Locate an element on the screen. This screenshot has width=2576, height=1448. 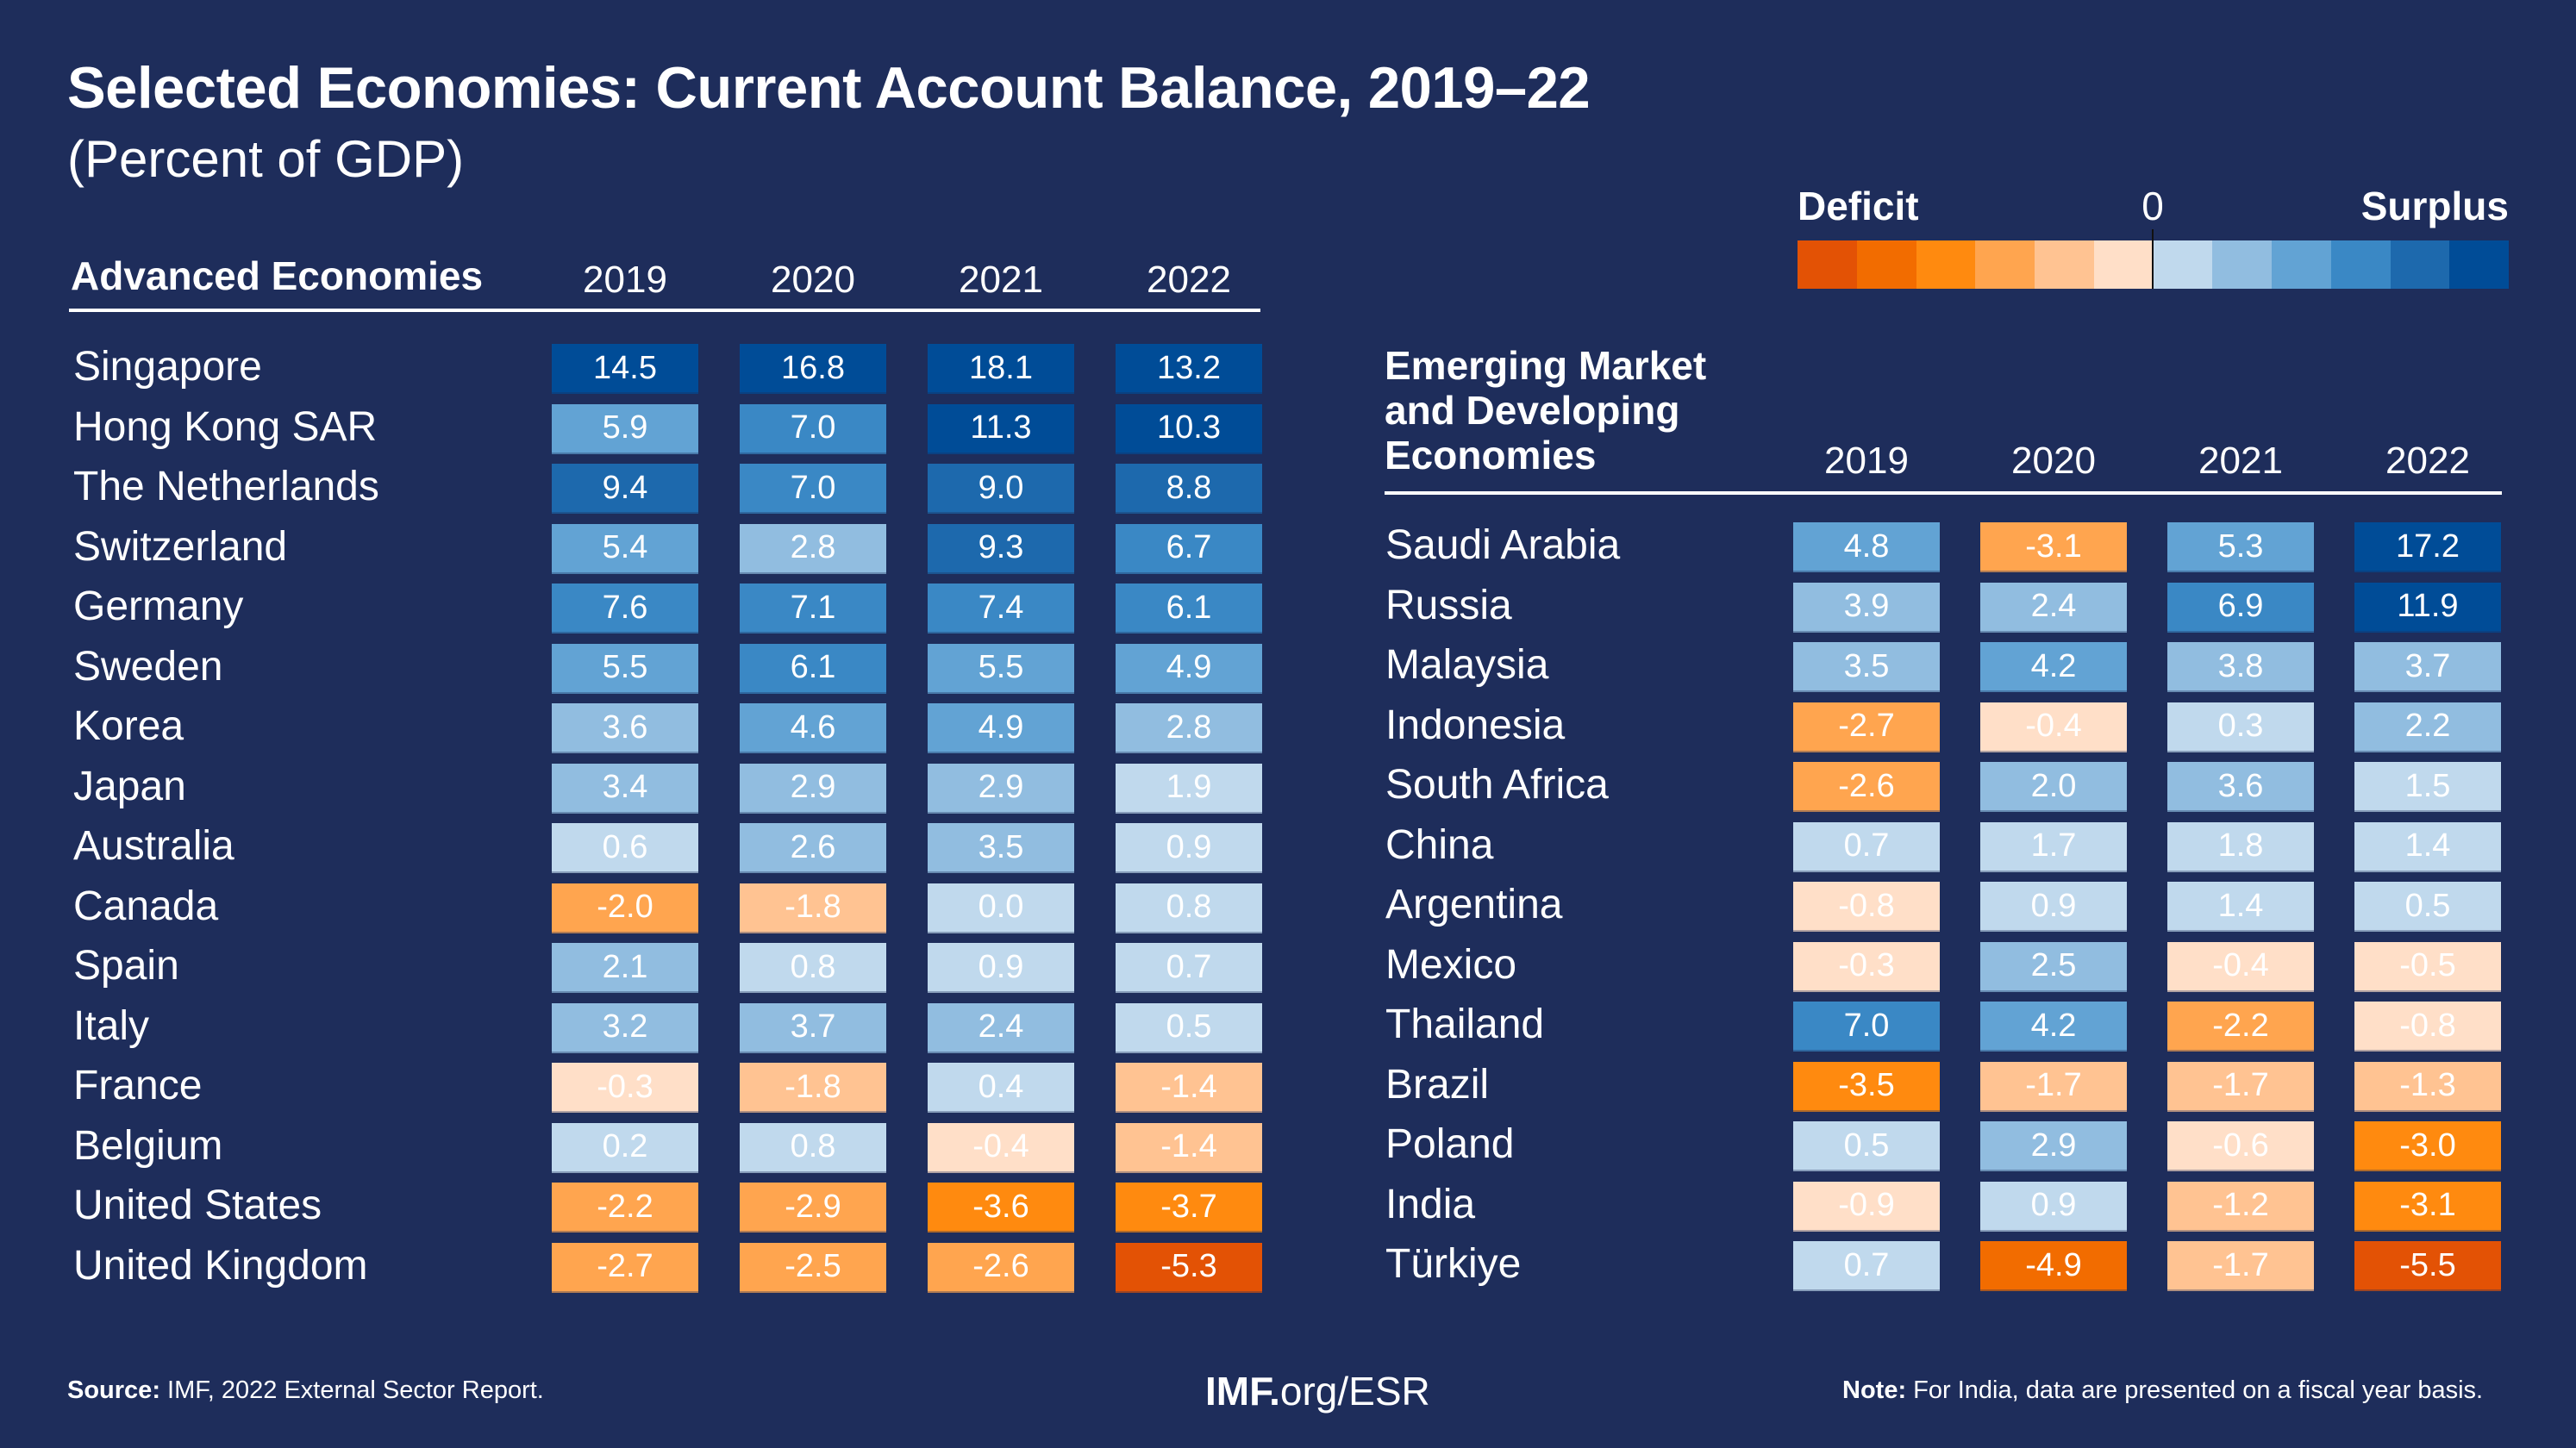
heatmap-cell: -0.6 is located at coordinates (2240, 1146).